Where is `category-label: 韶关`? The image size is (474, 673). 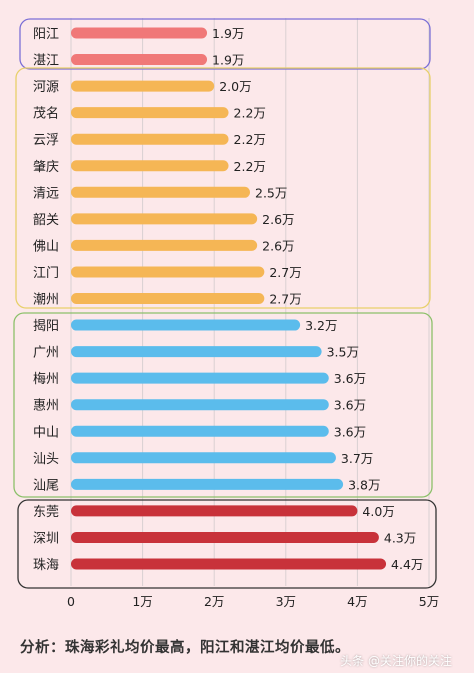
category-label: 韶关 is located at coordinates (46, 220).